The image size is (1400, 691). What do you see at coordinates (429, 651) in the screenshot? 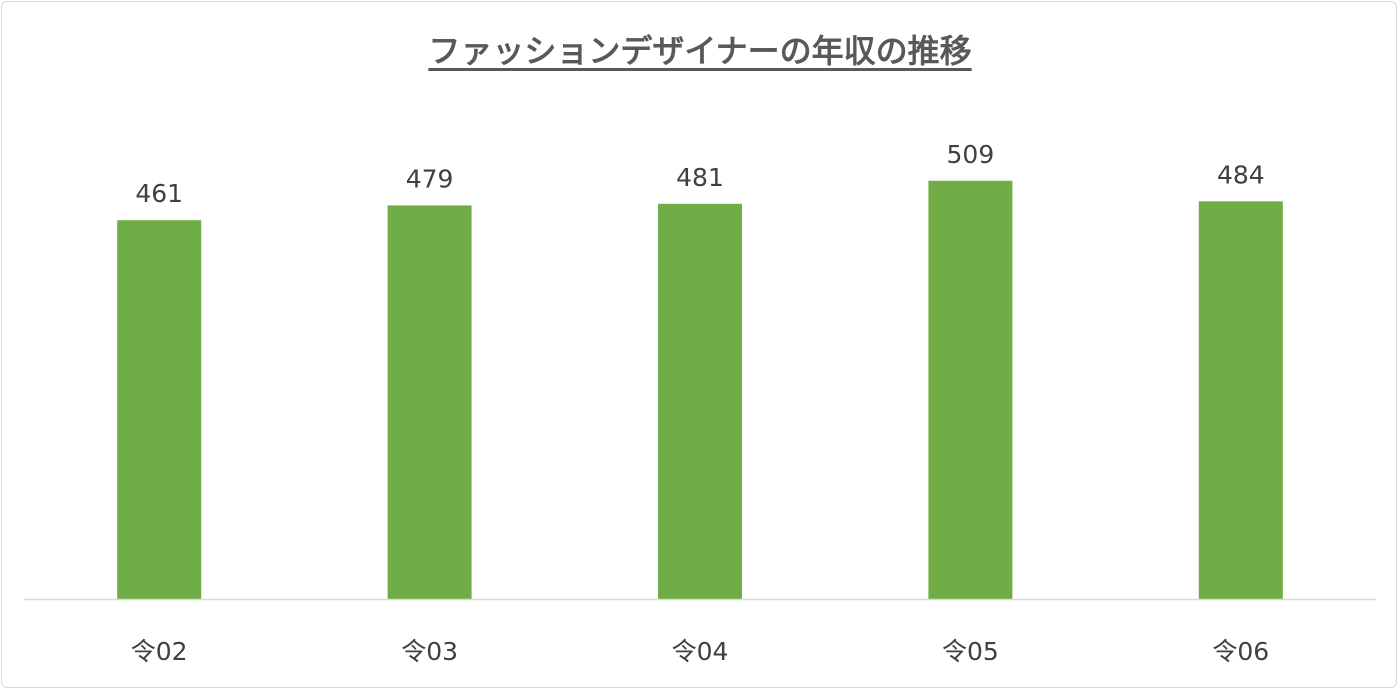
I see `x-tick-label: 令03` at bounding box center [429, 651].